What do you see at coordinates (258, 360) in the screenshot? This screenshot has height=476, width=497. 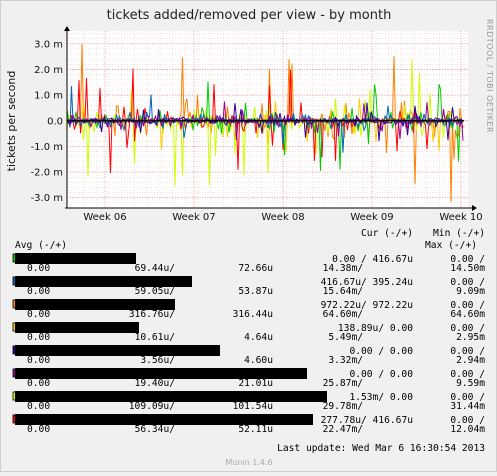 I see `legend-avg-pos2: 4.60u` at bounding box center [258, 360].